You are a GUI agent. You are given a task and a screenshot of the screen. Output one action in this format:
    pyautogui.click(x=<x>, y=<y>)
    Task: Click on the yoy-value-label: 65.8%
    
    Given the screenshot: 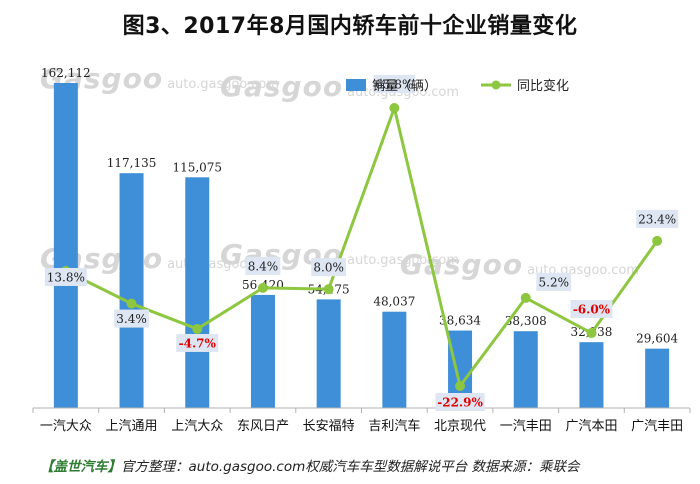 What is the action you would take?
    pyautogui.click(x=394, y=85)
    